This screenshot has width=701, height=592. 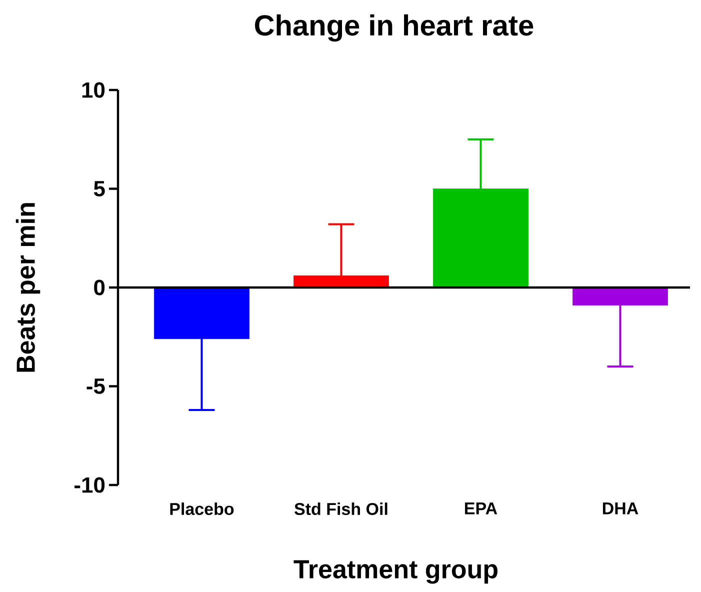 What do you see at coordinates (620, 508) in the screenshot?
I see `x-tick-label: DHA` at bounding box center [620, 508].